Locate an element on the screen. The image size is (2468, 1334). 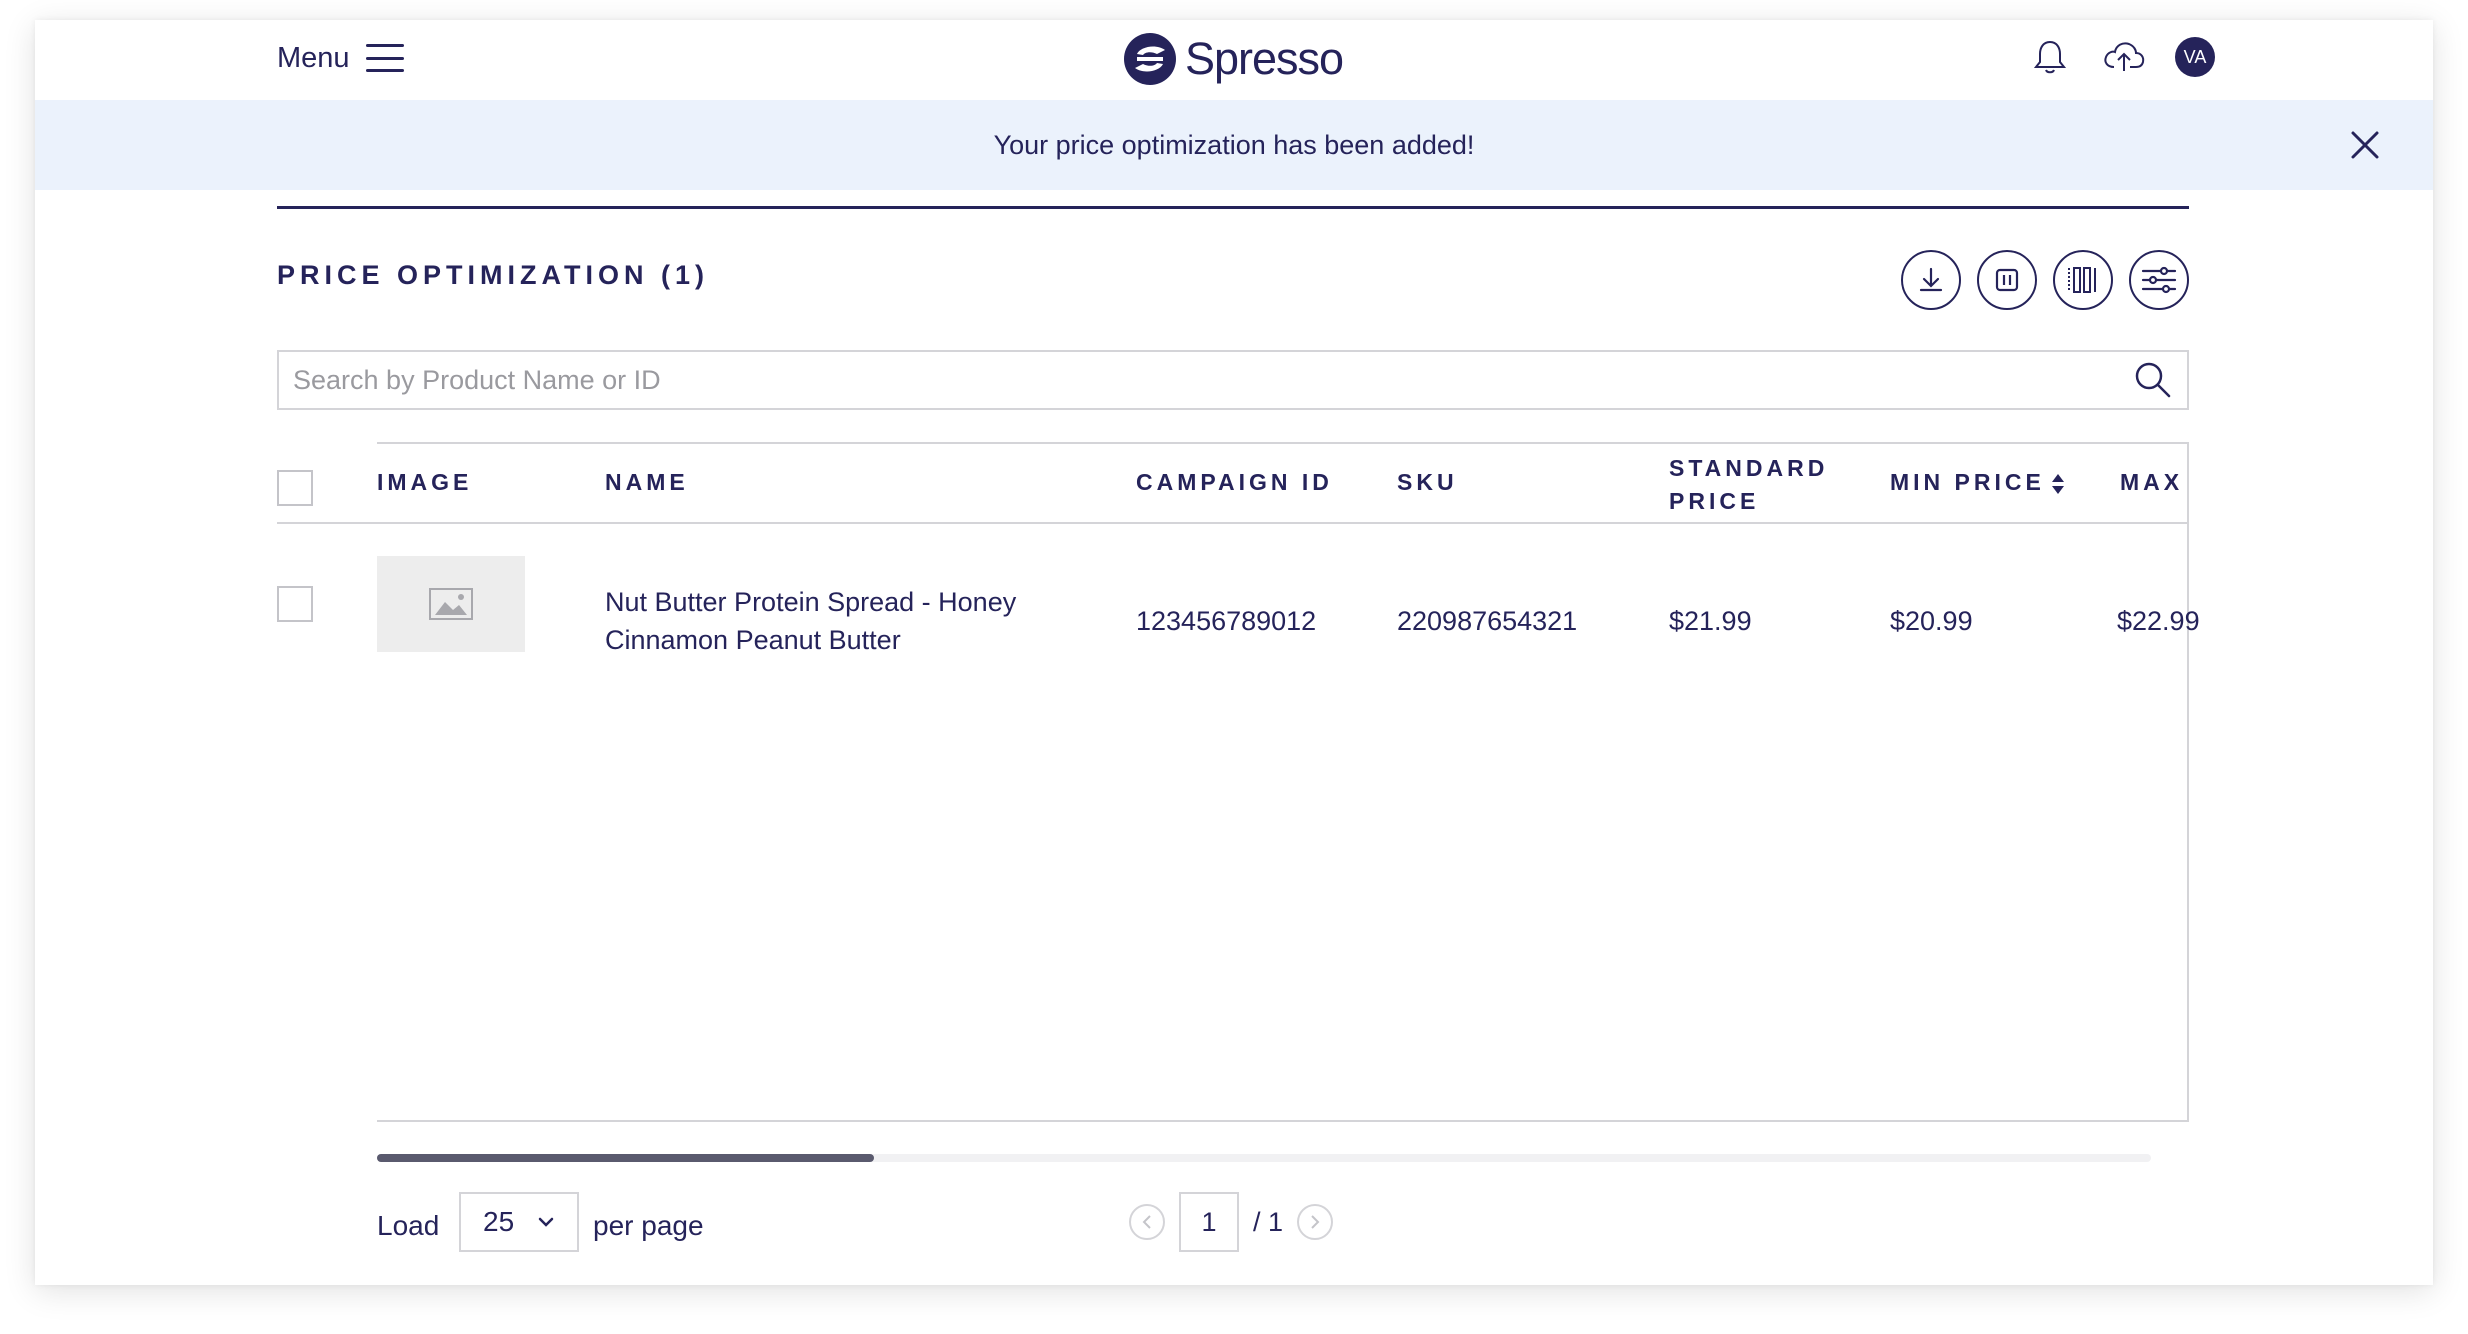
top-header: Menu Spresso is located at coordinates (1234, 60).